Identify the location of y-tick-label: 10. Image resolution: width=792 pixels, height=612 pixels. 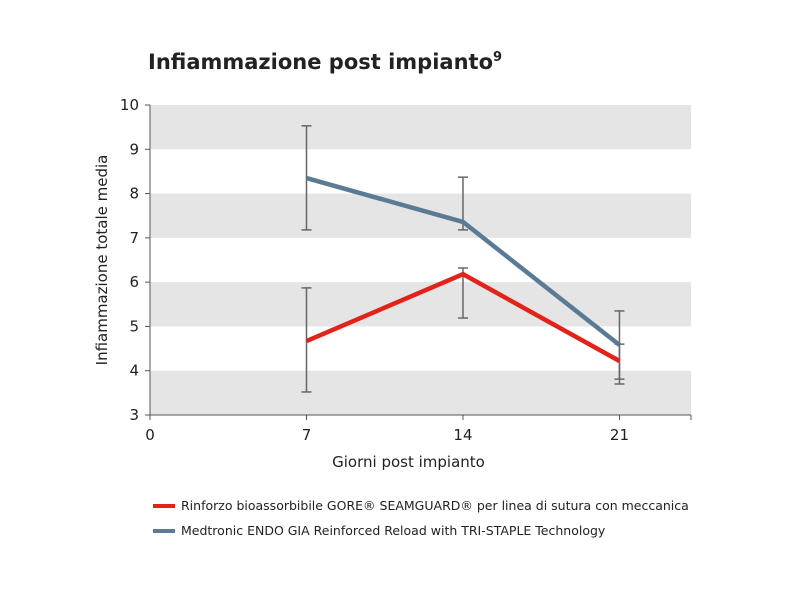
(129, 105).